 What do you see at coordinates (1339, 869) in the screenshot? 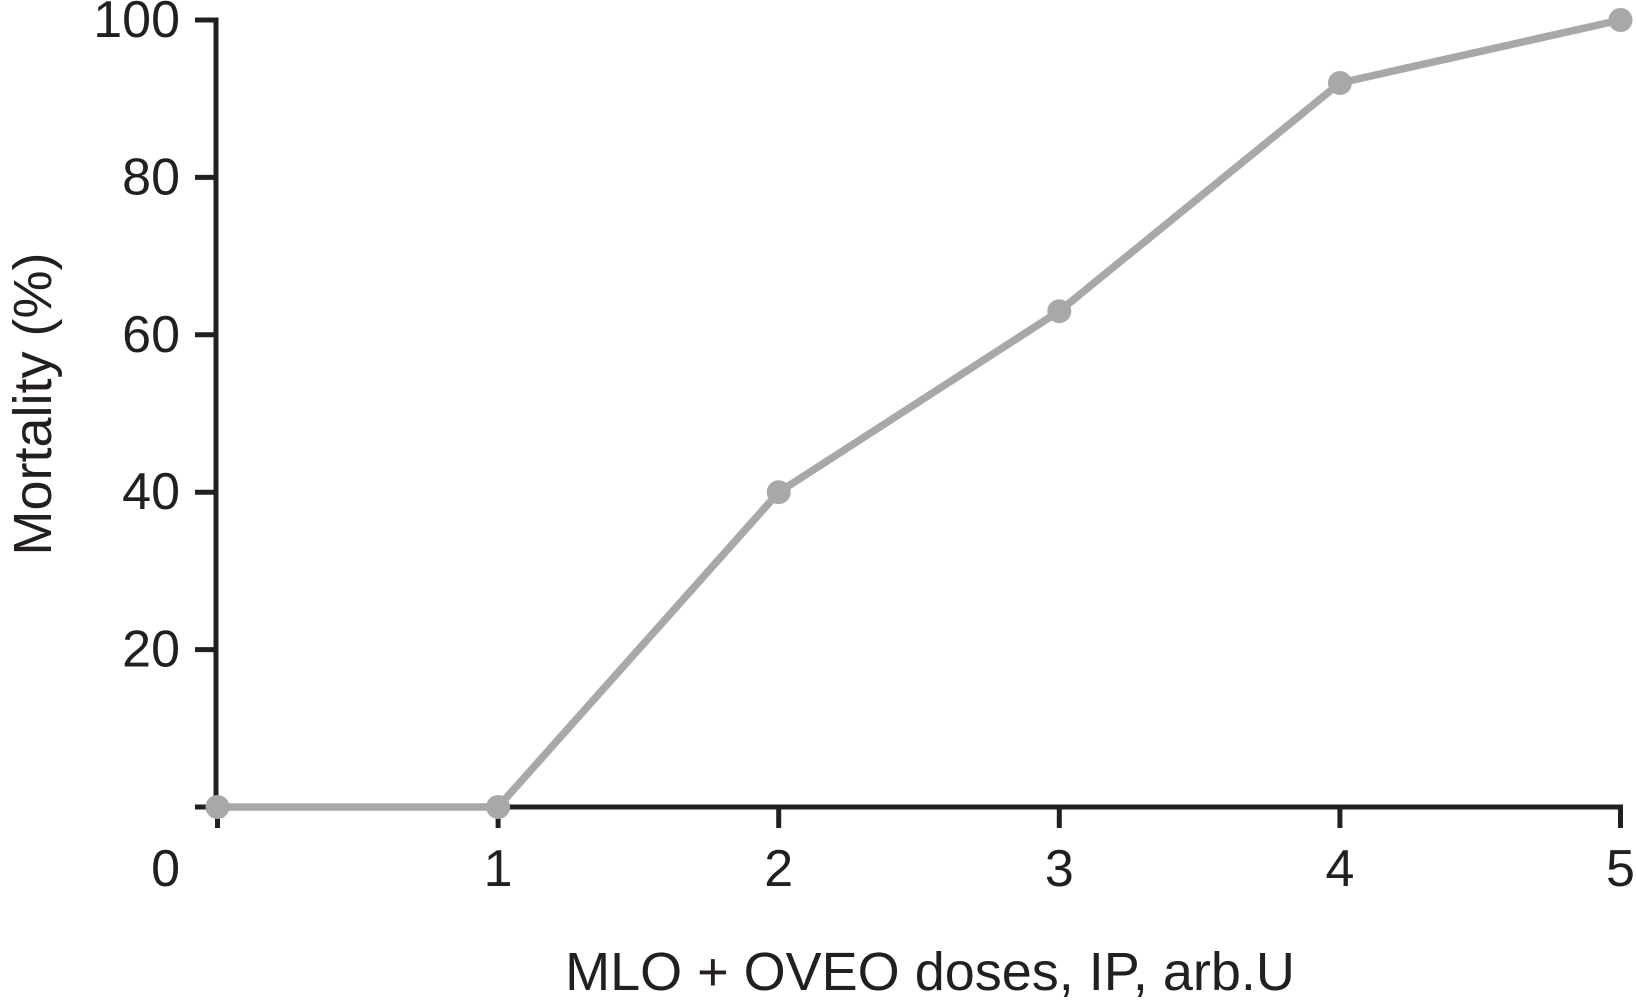
I see `x-tick-label: 4` at bounding box center [1339, 869].